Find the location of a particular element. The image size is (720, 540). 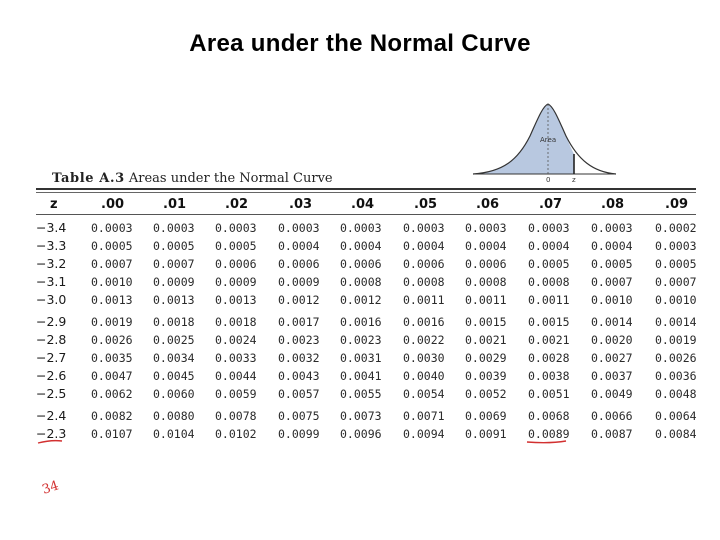

table-cell: 0.0018 is located at coordinates (236, 322).